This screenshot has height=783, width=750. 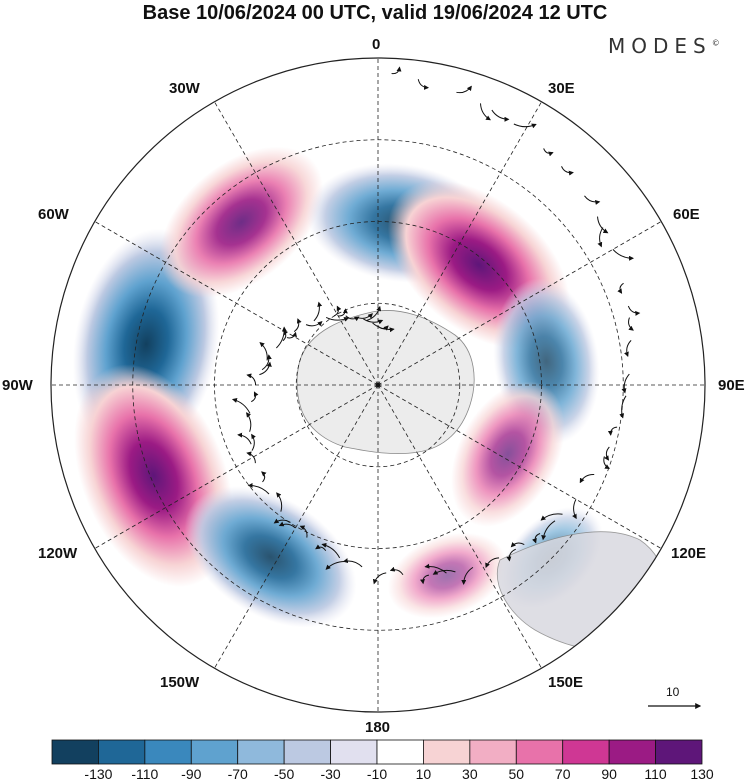 What do you see at coordinates (566, 682) in the screenshot?
I see `lon-label-150e: 150E` at bounding box center [566, 682].